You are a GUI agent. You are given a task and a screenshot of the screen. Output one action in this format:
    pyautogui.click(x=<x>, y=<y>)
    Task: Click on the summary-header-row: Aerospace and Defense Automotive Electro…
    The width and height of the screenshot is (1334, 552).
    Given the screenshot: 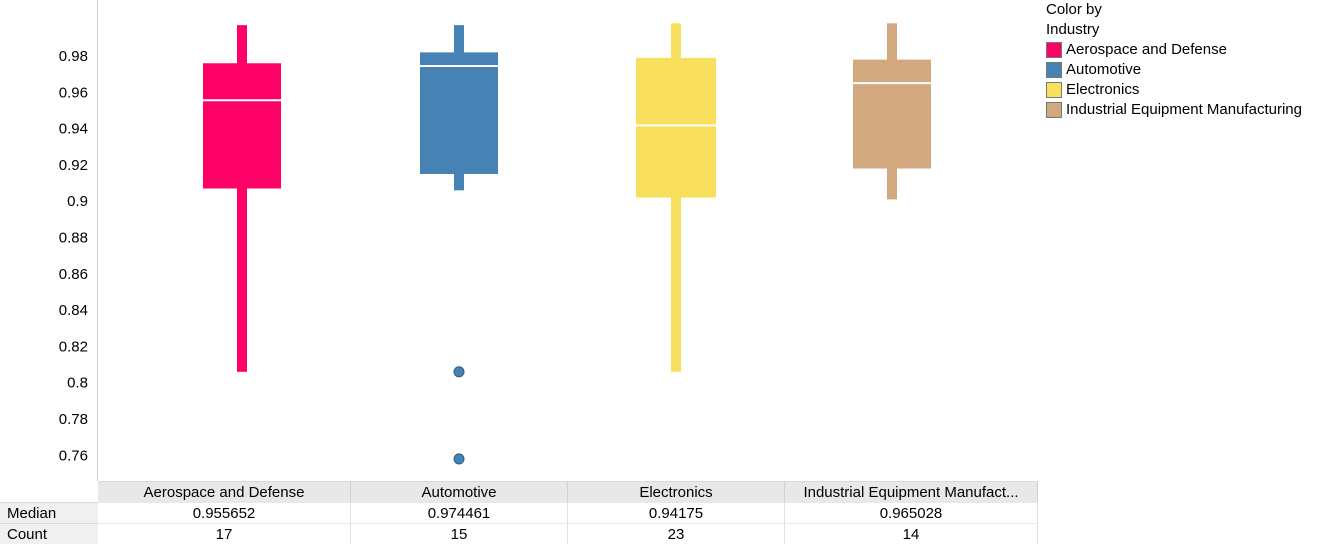 What is the action you would take?
    pyautogui.click(x=519, y=491)
    